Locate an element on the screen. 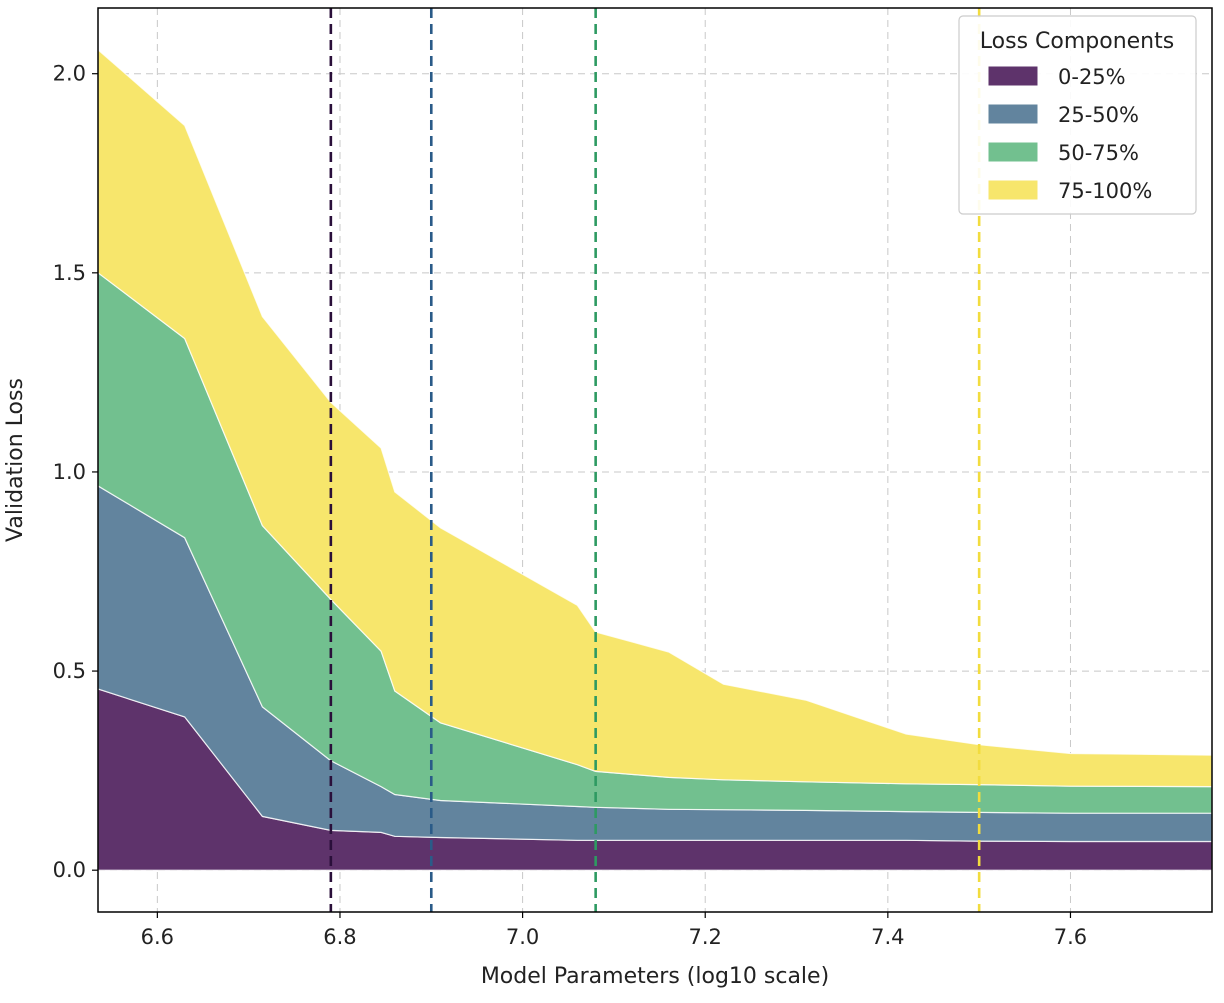 This screenshot has width=1224, height=1003. legend-label-3: 50-75% is located at coordinates (1098, 153).